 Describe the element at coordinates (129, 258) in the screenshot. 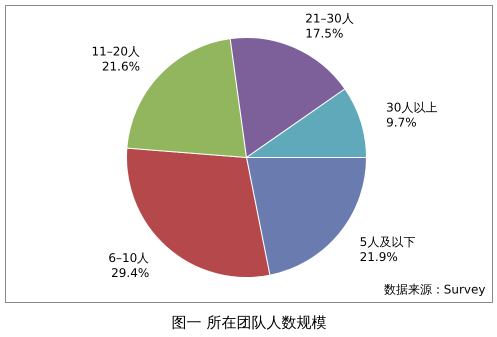

I see `slice-label: 6–10人` at that location.